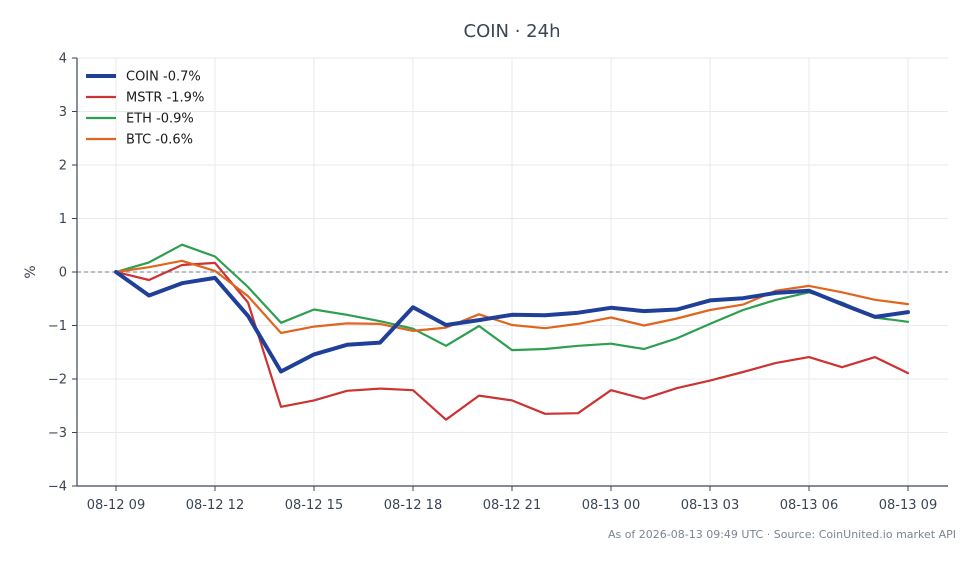 This screenshot has width=980, height=564. I want to click on y-tick-label: −3, so click(57, 433).